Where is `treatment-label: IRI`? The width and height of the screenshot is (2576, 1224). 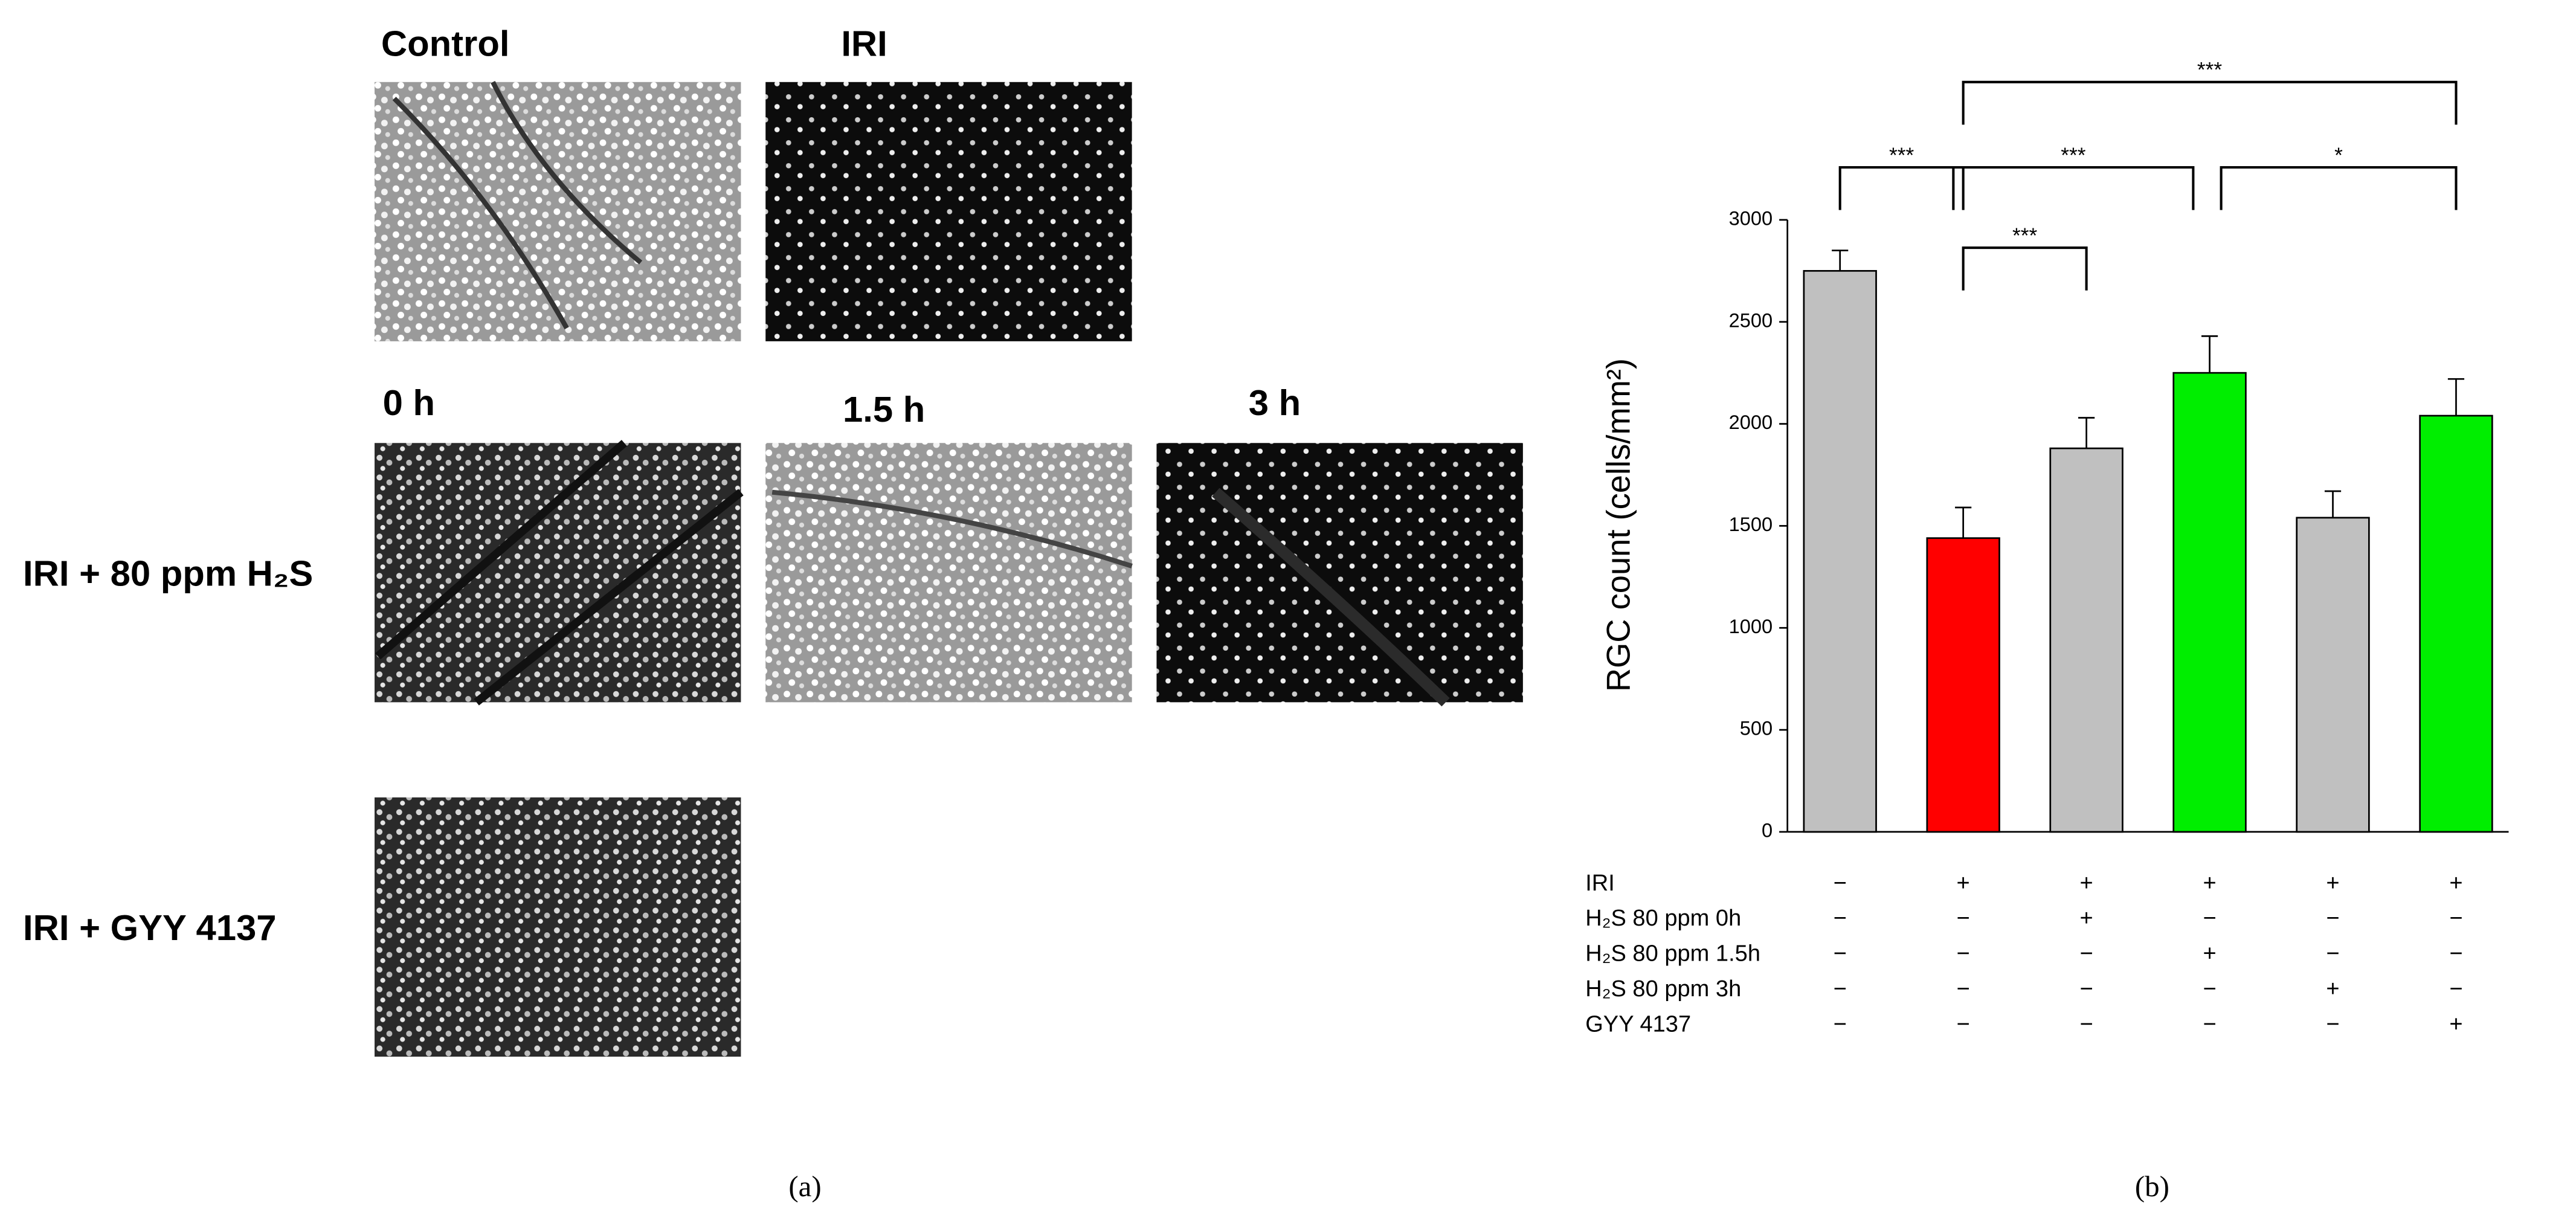
treatment-label: IRI is located at coordinates (1600, 883).